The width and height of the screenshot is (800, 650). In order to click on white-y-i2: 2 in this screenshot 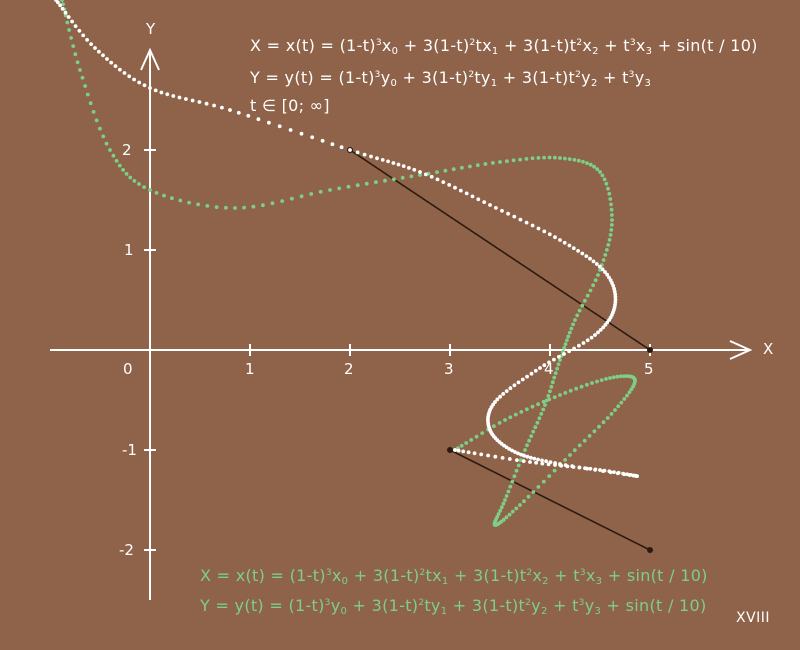, I will do `click(594, 83)`.